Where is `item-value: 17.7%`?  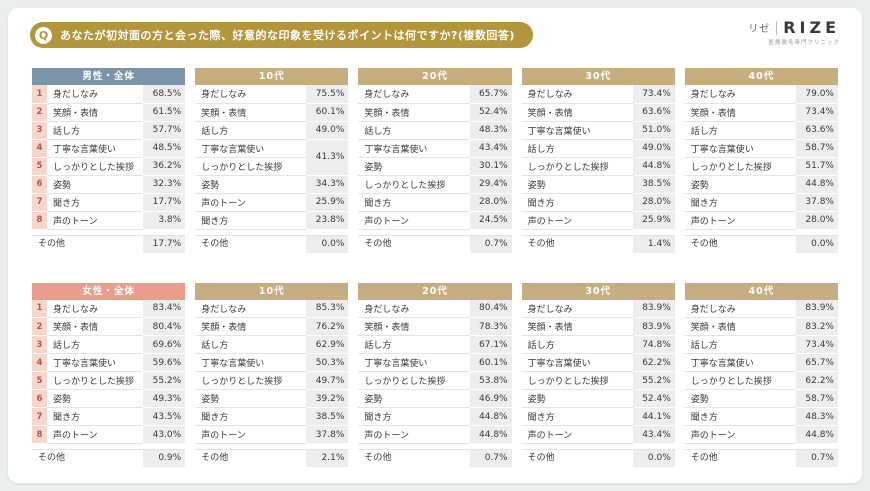
item-value: 17.7% is located at coordinates (164, 202).